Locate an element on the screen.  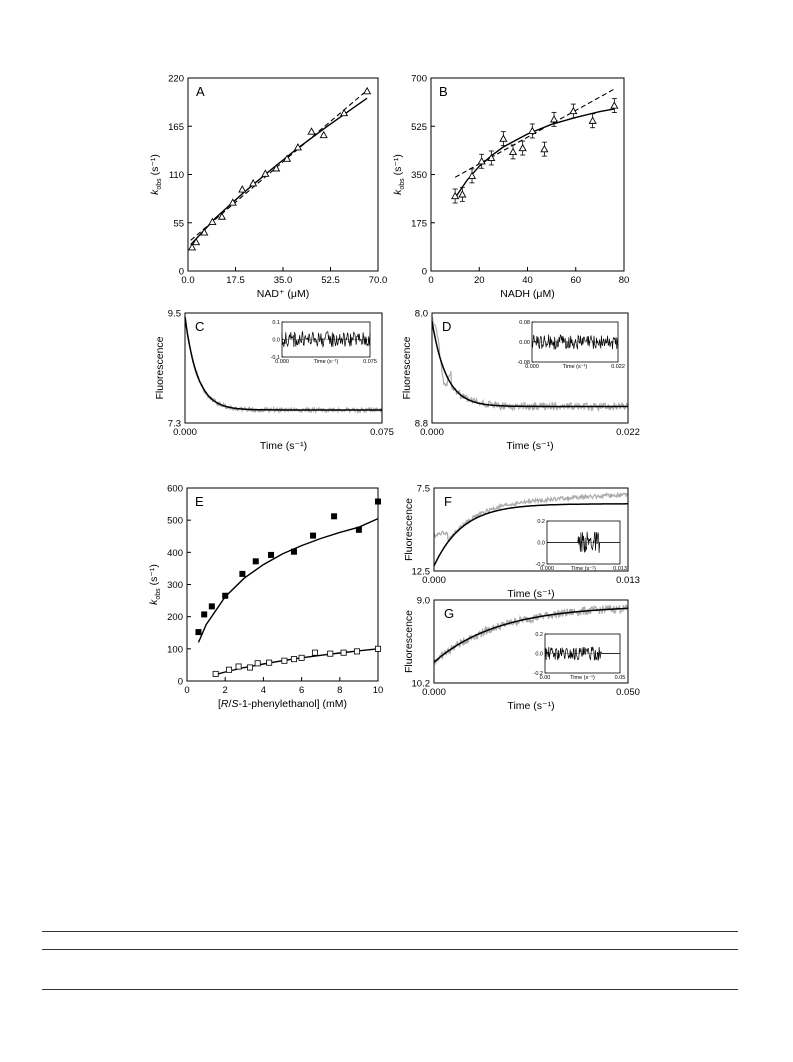
panel-label-B: B is located at coordinates (443, 91).